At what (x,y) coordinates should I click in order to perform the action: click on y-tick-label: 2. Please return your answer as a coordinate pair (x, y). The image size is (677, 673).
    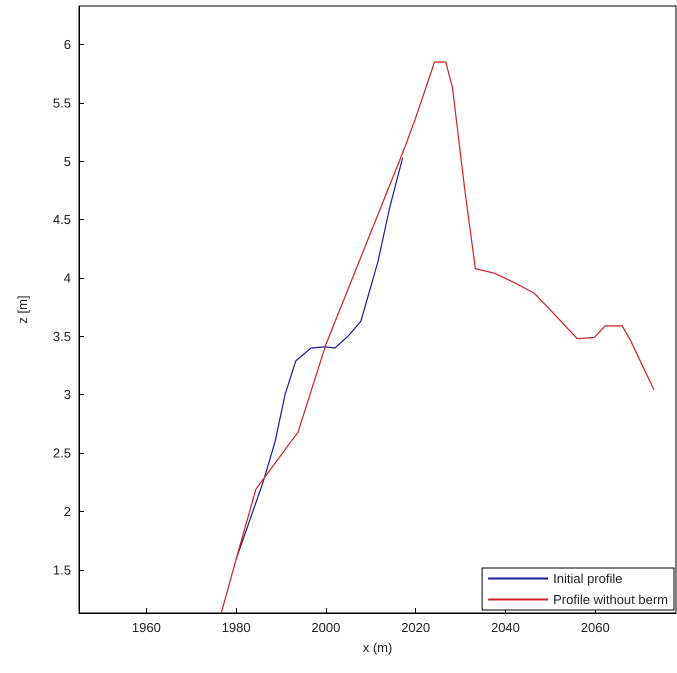
    Looking at the image, I should click on (67, 511).